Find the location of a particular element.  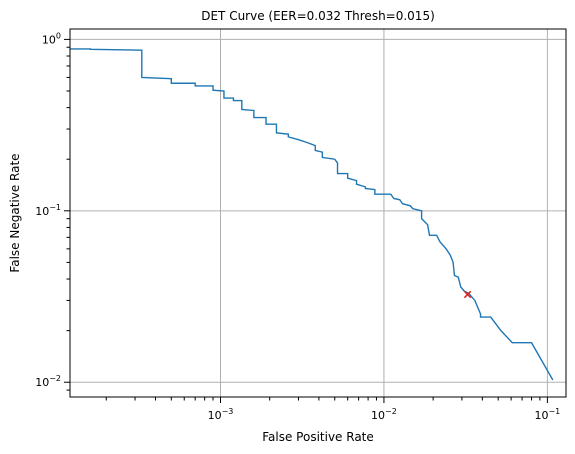

y-tick-label: 10⁻² is located at coordinates (48, 381).